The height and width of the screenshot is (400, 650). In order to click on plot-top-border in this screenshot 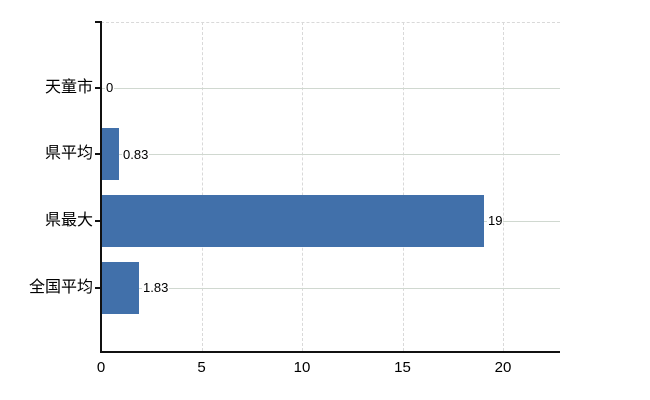, I will do `click(330, 22)`.